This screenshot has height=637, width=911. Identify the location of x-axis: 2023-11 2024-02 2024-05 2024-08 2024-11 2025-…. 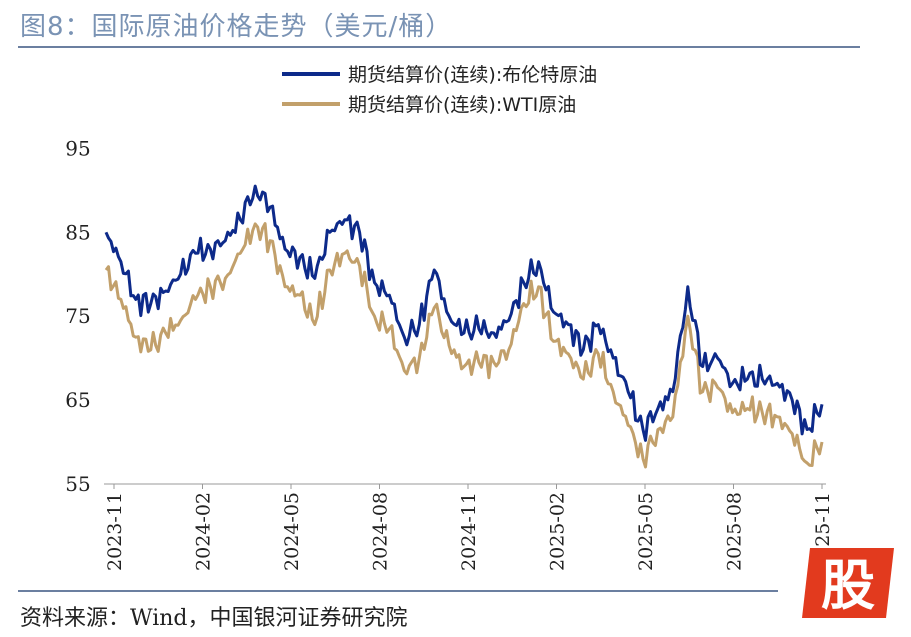
(469, 527).